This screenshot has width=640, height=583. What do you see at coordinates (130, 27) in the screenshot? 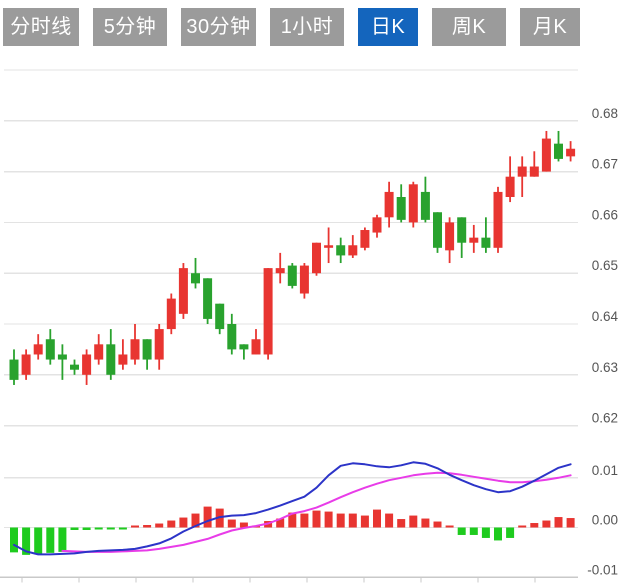
I see `tab-5min: 5分钟` at bounding box center [130, 27].